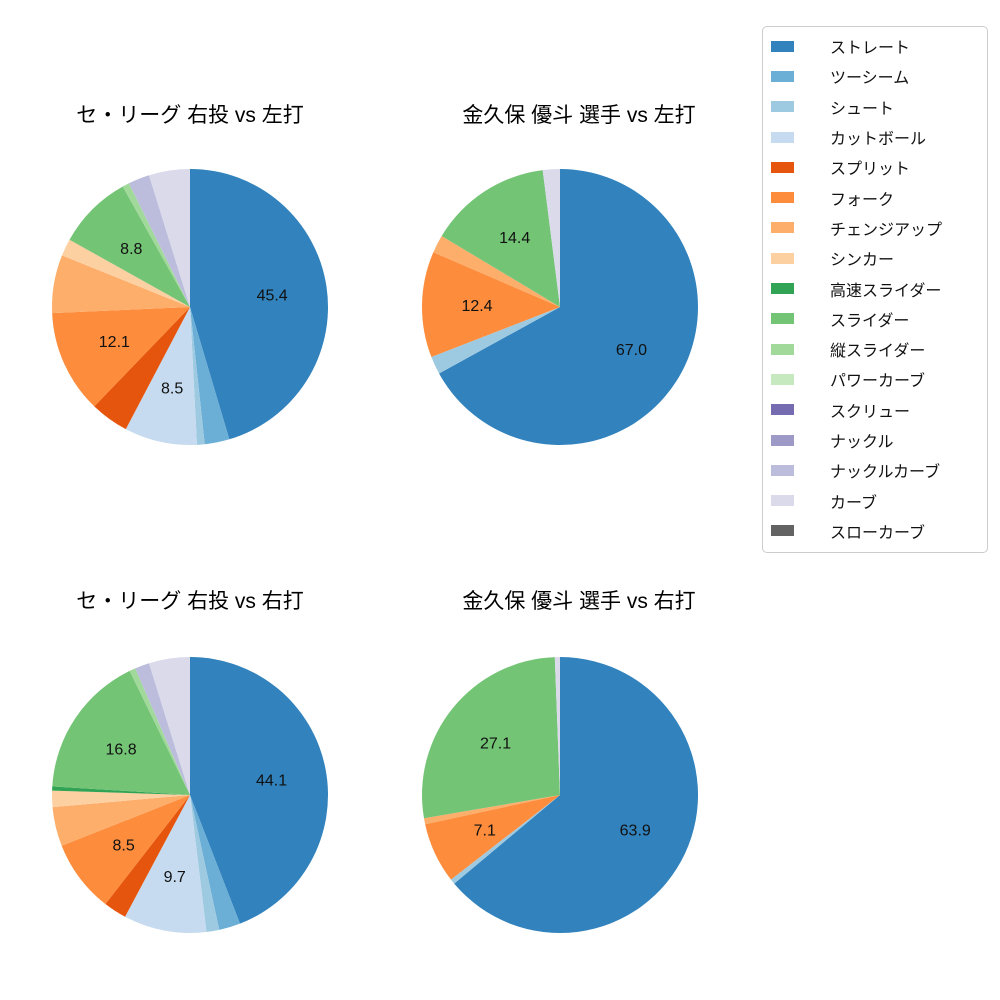 The image size is (1000, 1000). I want to click on pie-chart-bottom-right: 63.9 7.1 27.1, so click(560, 795).